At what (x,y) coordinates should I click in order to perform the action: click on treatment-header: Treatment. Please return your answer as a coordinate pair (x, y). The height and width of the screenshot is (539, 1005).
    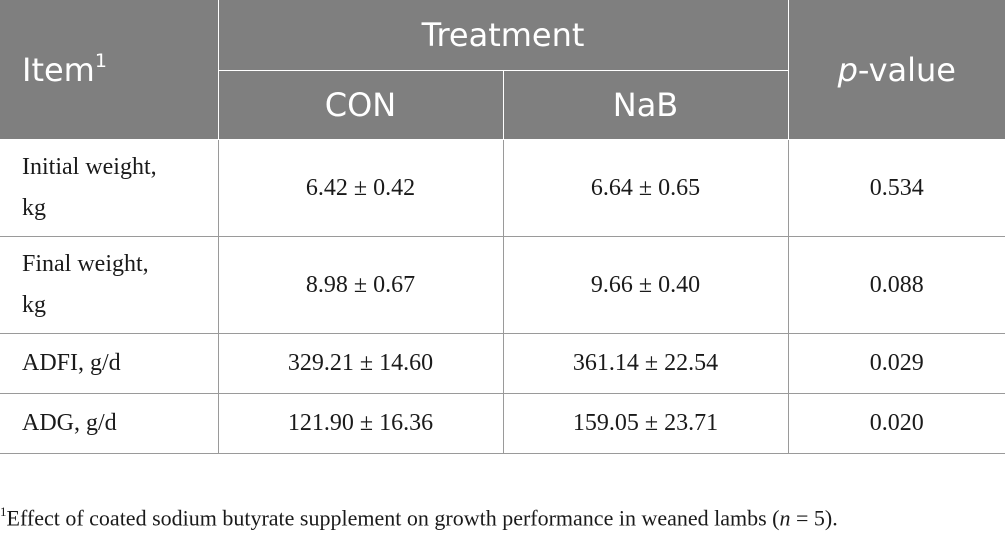
    Looking at the image, I should click on (503, 35).